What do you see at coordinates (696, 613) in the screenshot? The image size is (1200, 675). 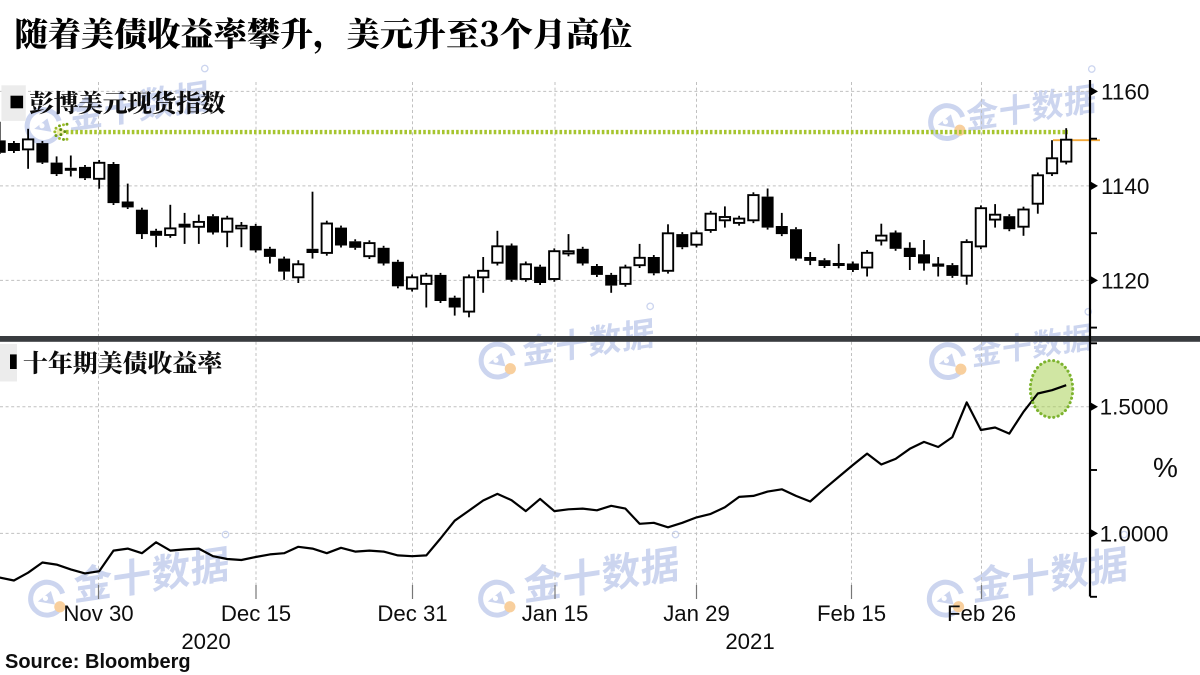 I see `svg-text: Jan 29` at bounding box center [696, 613].